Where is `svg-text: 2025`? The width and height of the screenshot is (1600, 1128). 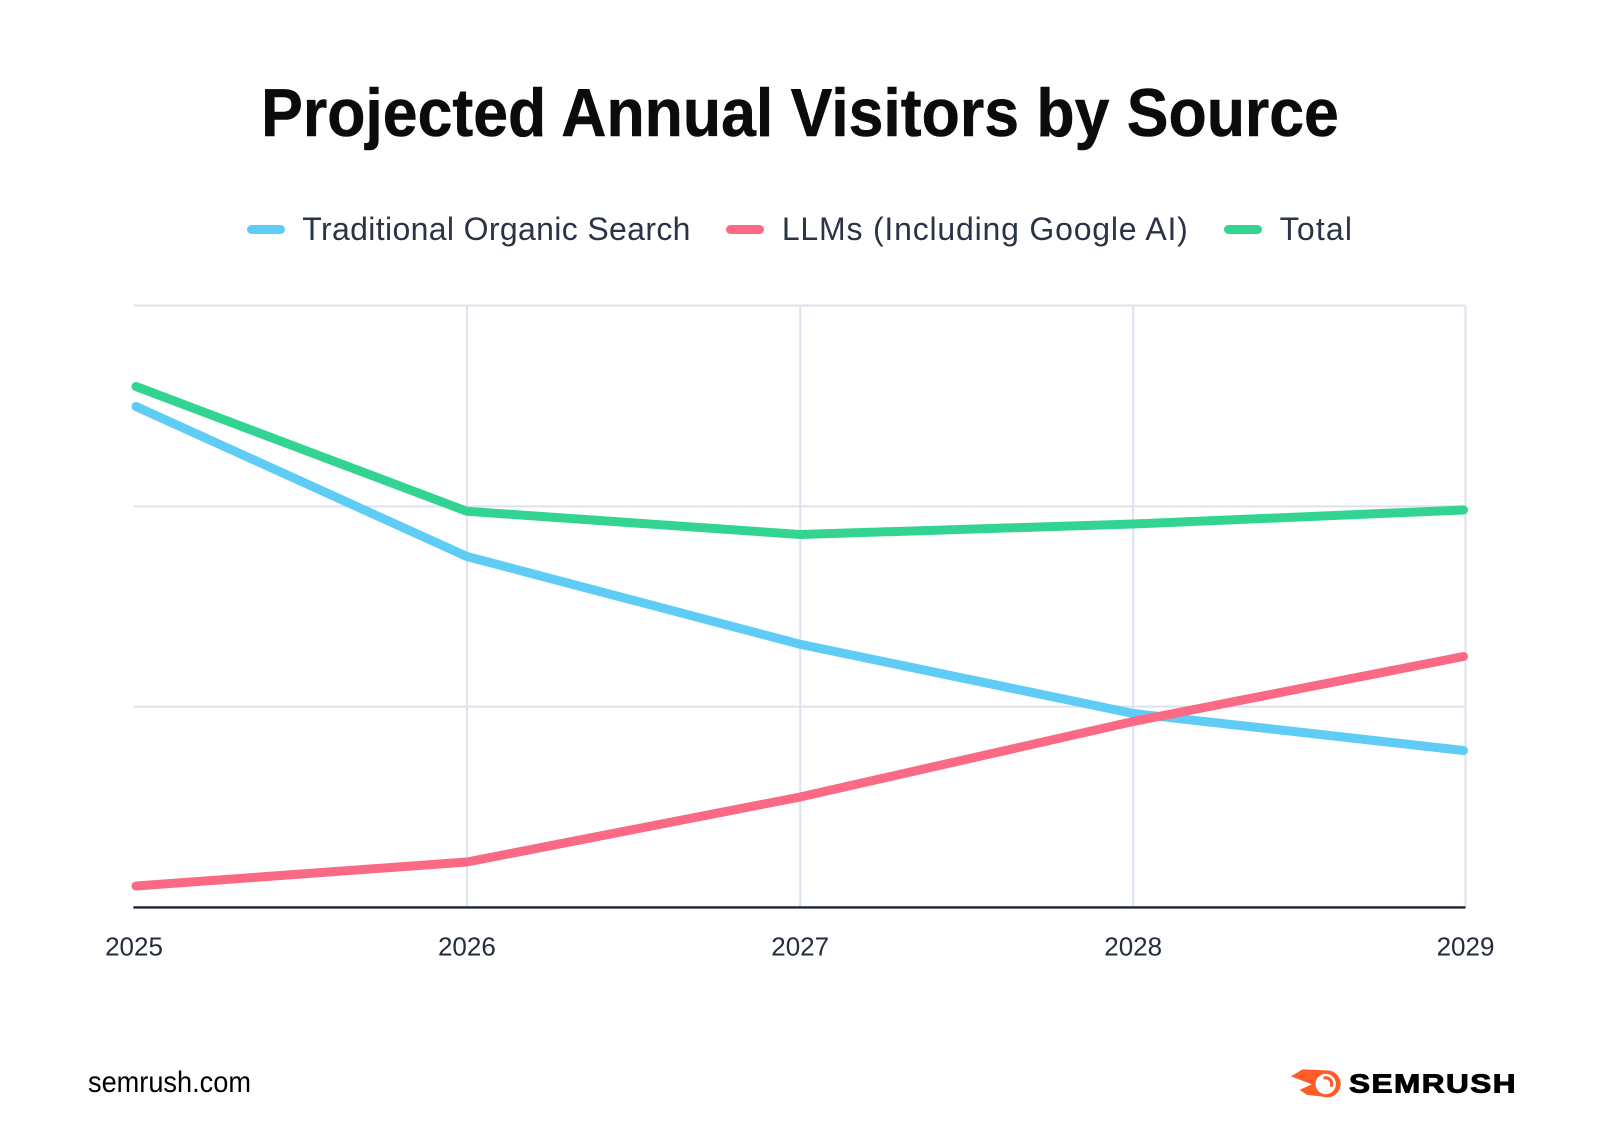
svg-text: 2025 is located at coordinates (134, 947).